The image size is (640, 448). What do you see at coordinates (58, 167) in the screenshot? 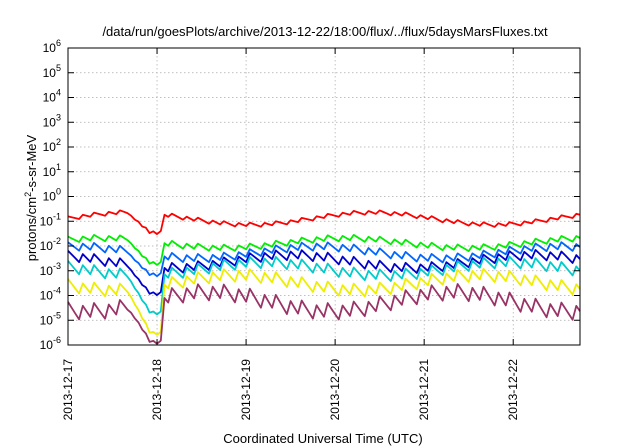
I see `y-tick-label-exp: 1` at bounding box center [58, 167].